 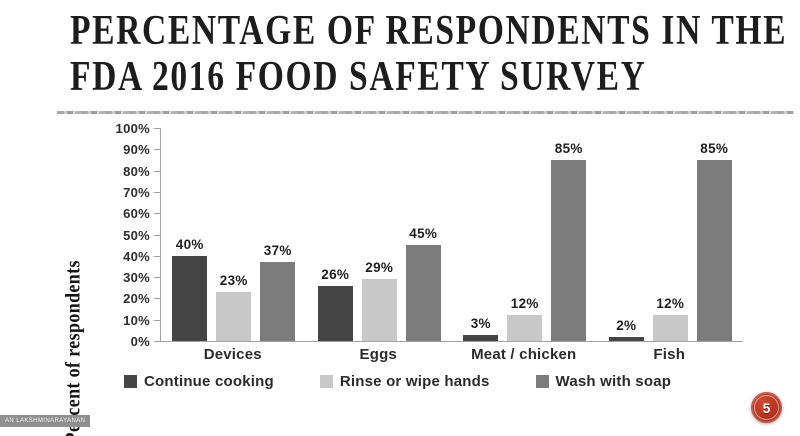 What do you see at coordinates (136, 171) in the screenshot?
I see `y-axis-label: 80%` at bounding box center [136, 171].